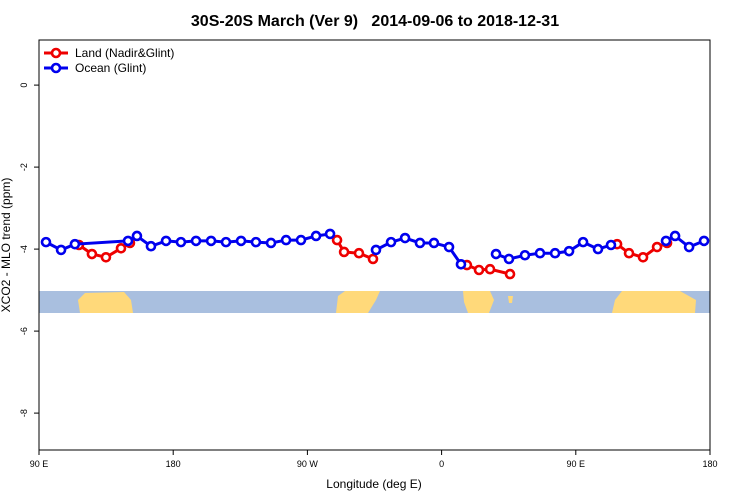  Describe the element at coordinates (24, 249) in the screenshot. I see `y-tick-label: -4` at that location.